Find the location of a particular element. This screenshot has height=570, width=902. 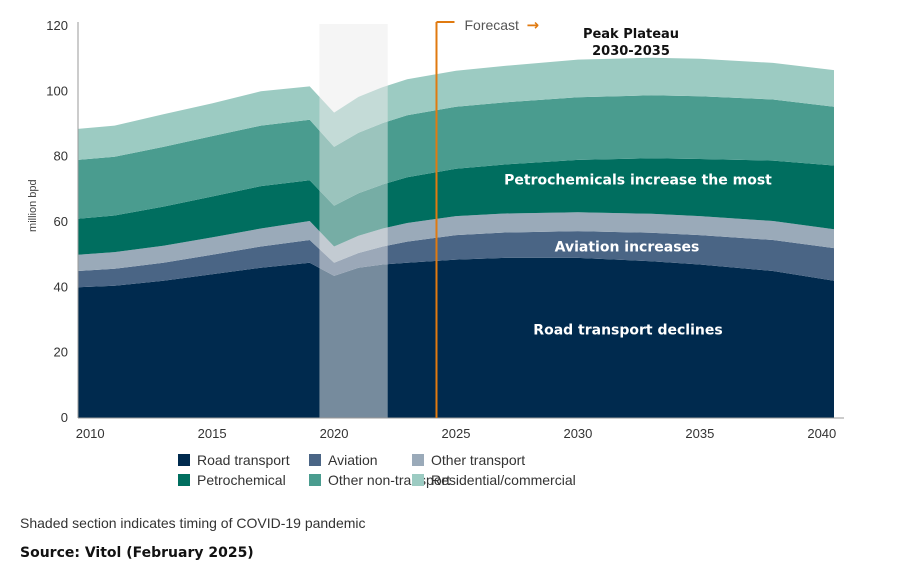

legend-item-other-transport: Other transport is located at coordinates (537, 460).